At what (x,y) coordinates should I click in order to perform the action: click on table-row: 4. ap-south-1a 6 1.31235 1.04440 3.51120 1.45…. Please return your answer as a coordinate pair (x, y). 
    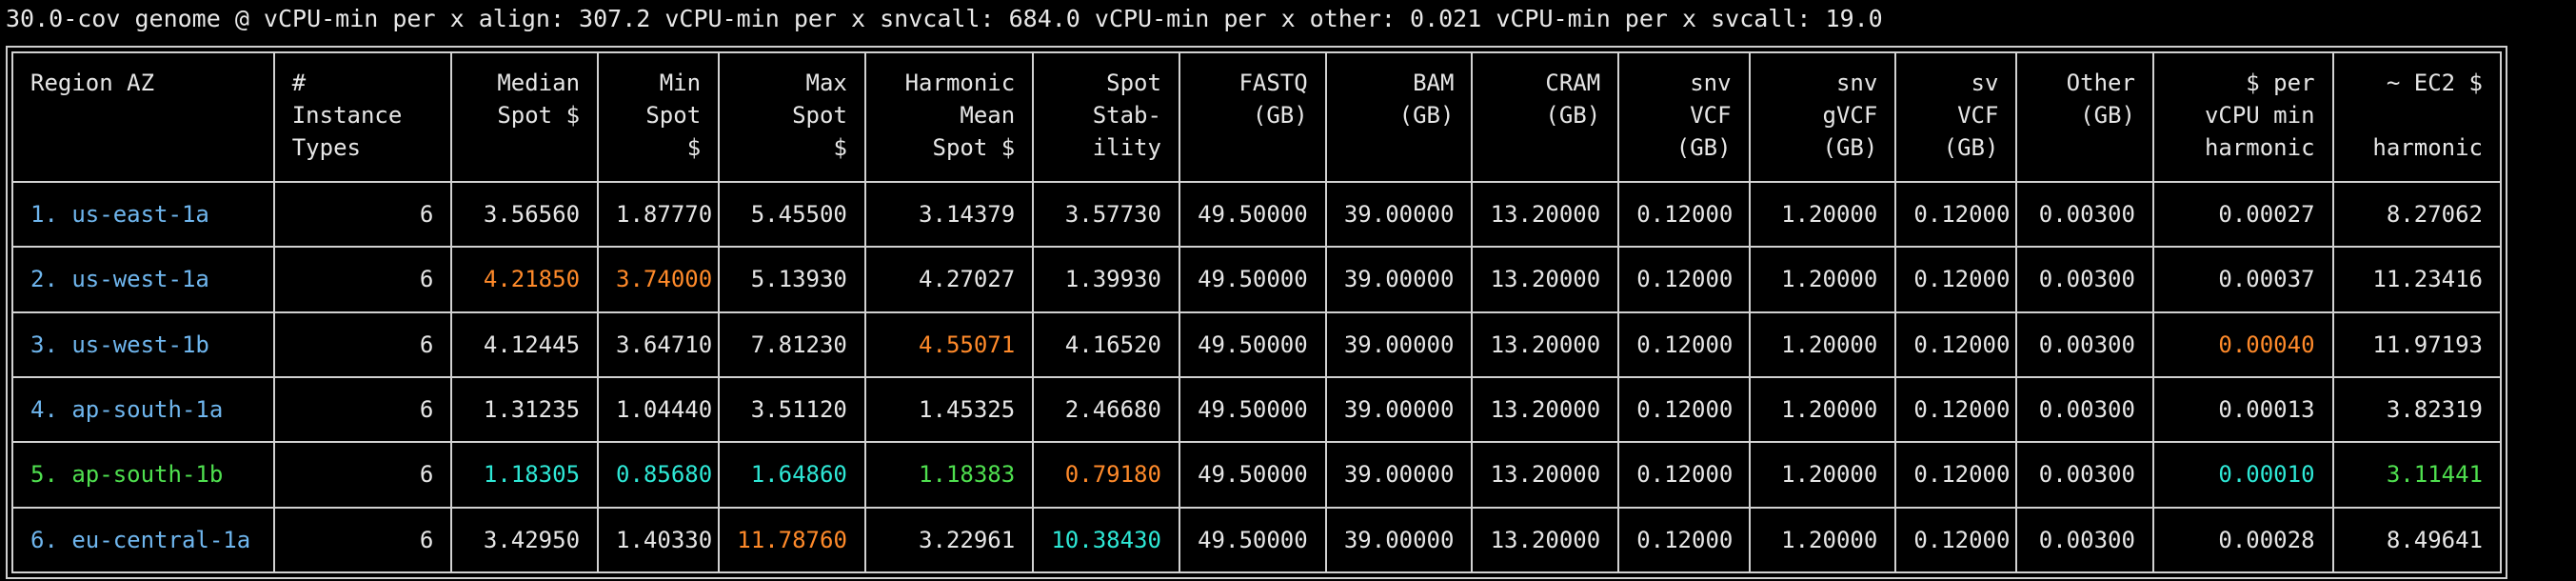
    Looking at the image, I should click on (1257, 410).